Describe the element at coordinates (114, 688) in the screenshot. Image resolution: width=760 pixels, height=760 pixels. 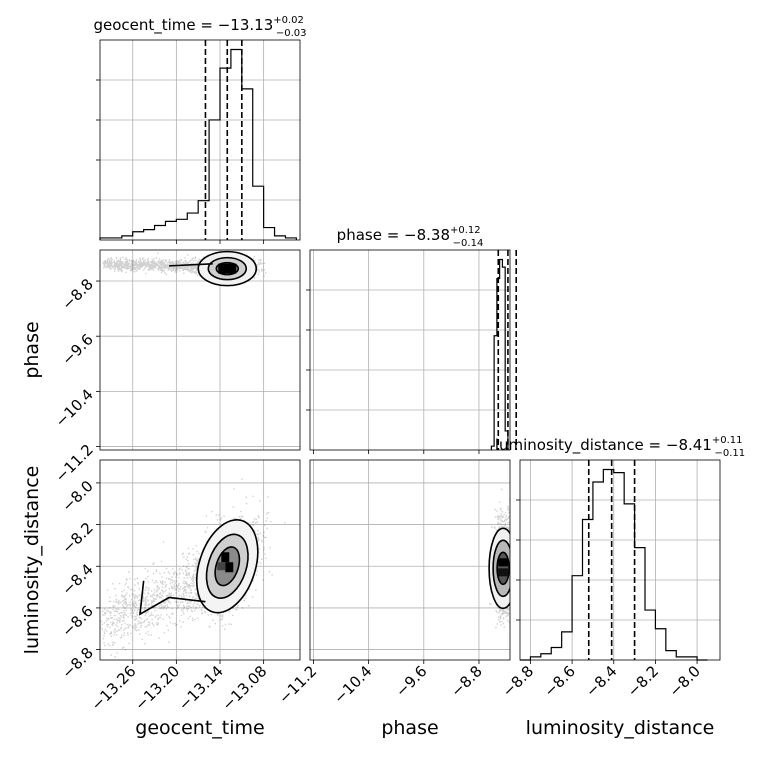
I see `xtick-label-geocent_time: −13.26` at that location.